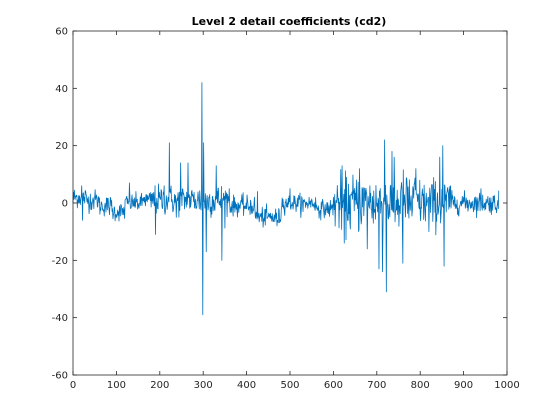 The image size is (560, 420). I want to click on x-tick-label: 300, so click(203, 385).